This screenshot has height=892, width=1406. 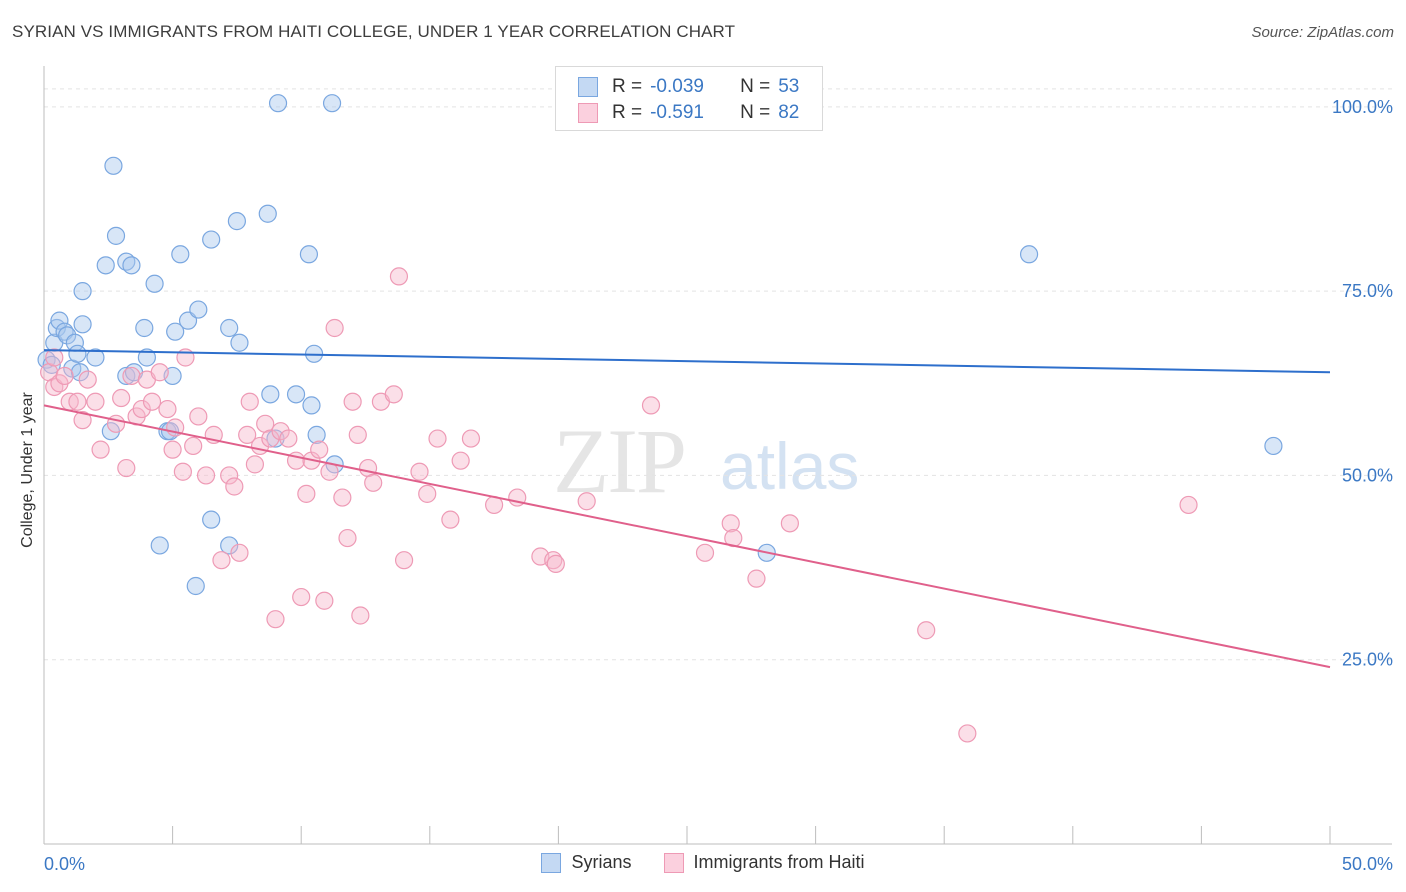 What do you see at coordinates (1362, 107) in the screenshot?
I see `y-tick-label: 100.0%` at bounding box center [1362, 107].